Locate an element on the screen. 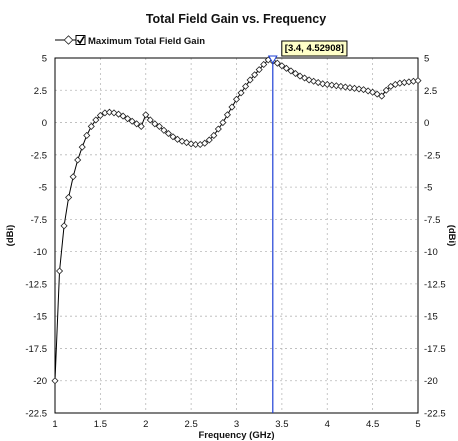 This screenshot has width=458, height=441. y-tick-label-left: -22.5 is located at coordinates (36, 414).